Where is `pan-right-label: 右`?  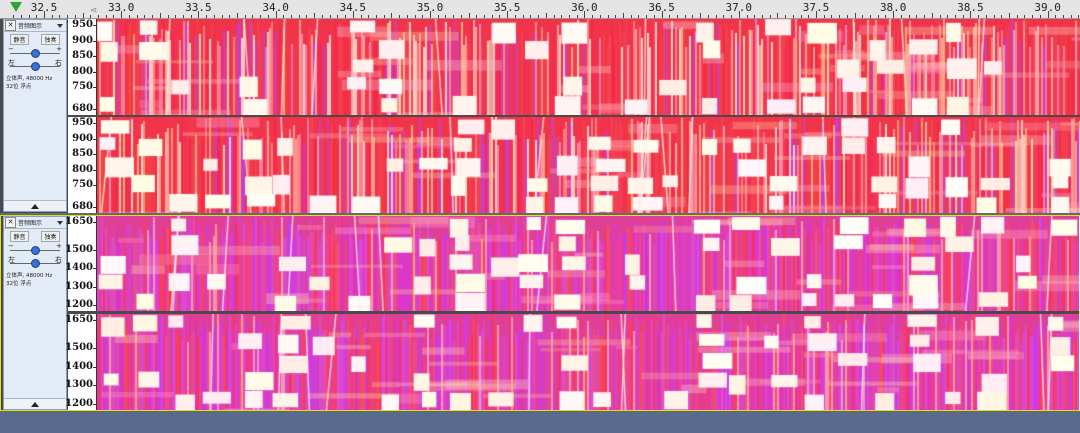 pan-right-label: 右 is located at coordinates (58, 63).